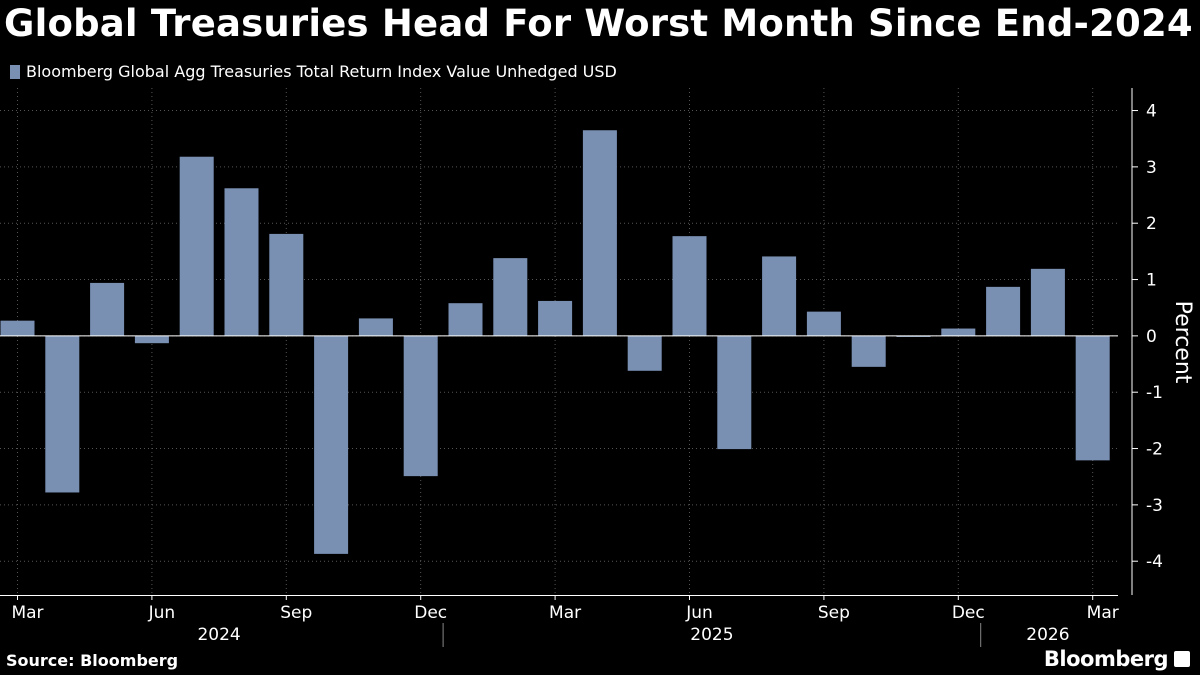 Image resolution: width=1200 pixels, height=675 pixels. Describe the element at coordinates (1151, 281) in the screenshot. I see `y-tick-label: 1` at that location.